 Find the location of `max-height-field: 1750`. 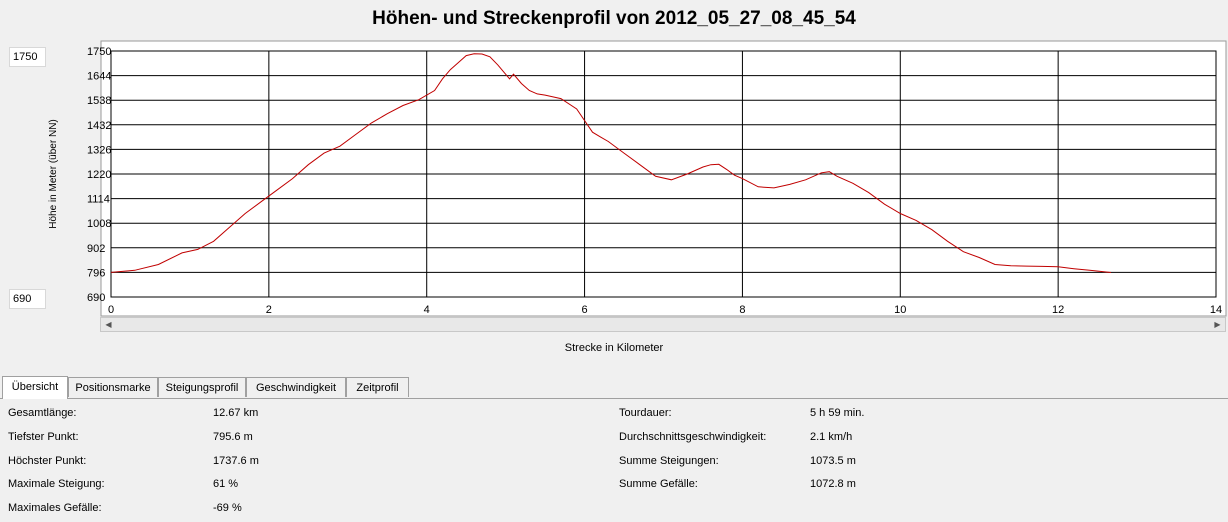

max-height-field: 1750 is located at coordinates (27, 57).